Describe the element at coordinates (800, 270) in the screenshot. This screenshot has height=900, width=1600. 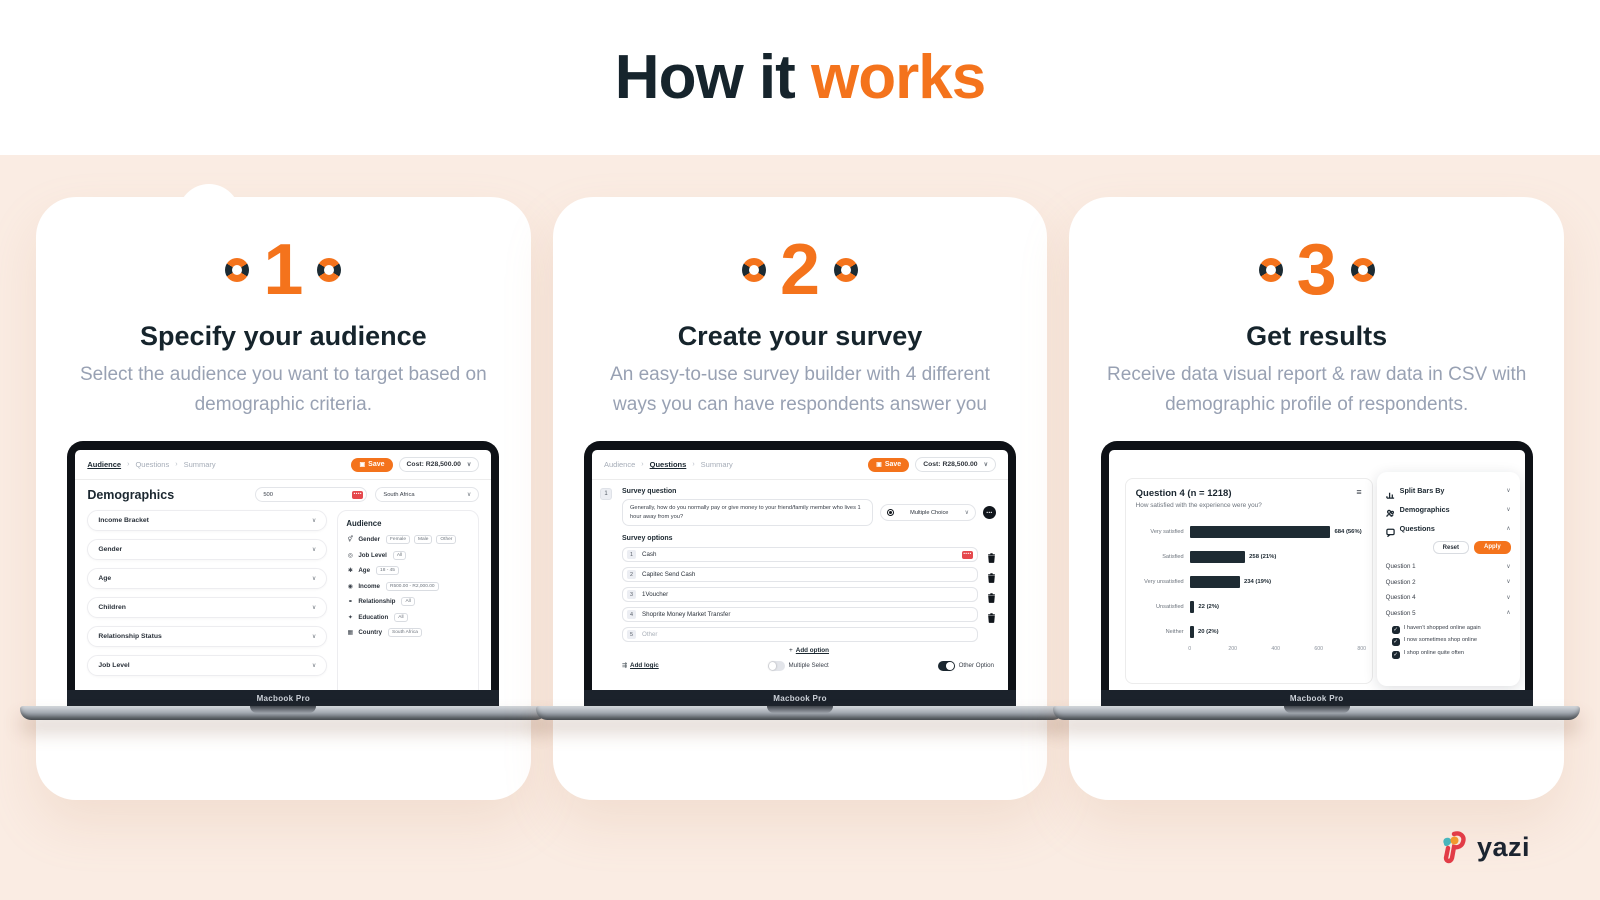
I see `step-2-number: 2` at that location.